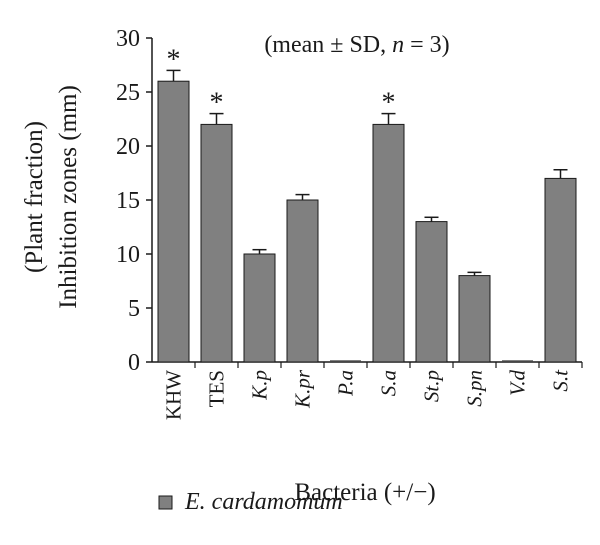 This screenshot has height=545, width=600. What do you see at coordinates (134, 363) in the screenshot?
I see `y-tick-label: 0` at bounding box center [134, 363].